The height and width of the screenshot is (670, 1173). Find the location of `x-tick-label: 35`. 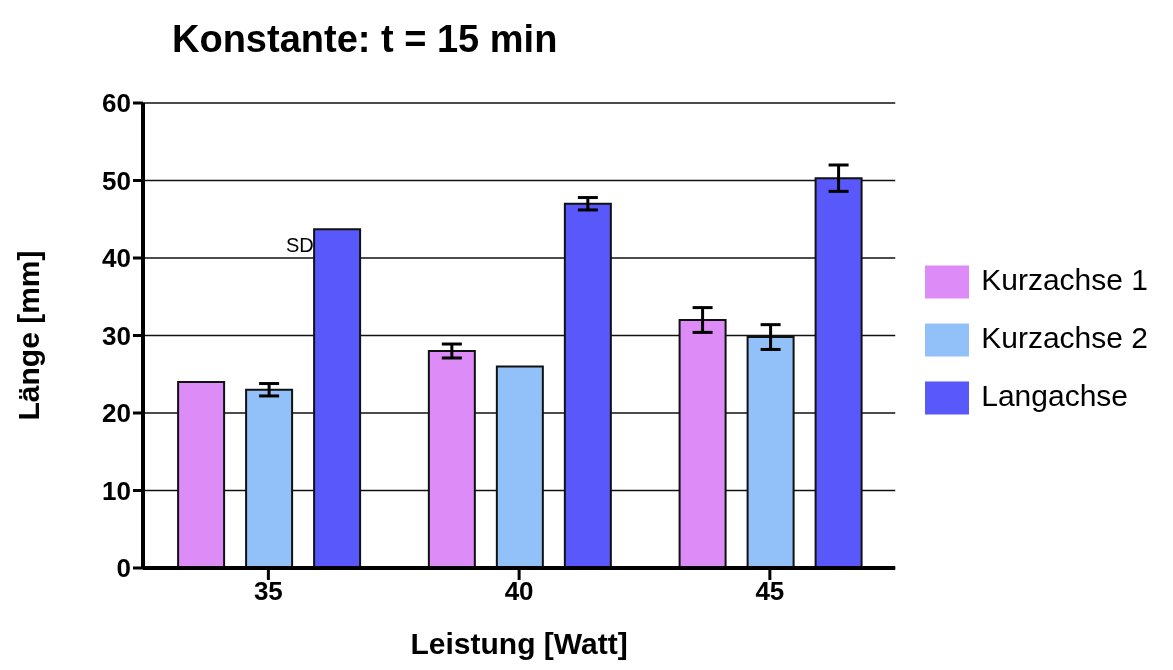

x-tick-label: 35 is located at coordinates (268, 591).